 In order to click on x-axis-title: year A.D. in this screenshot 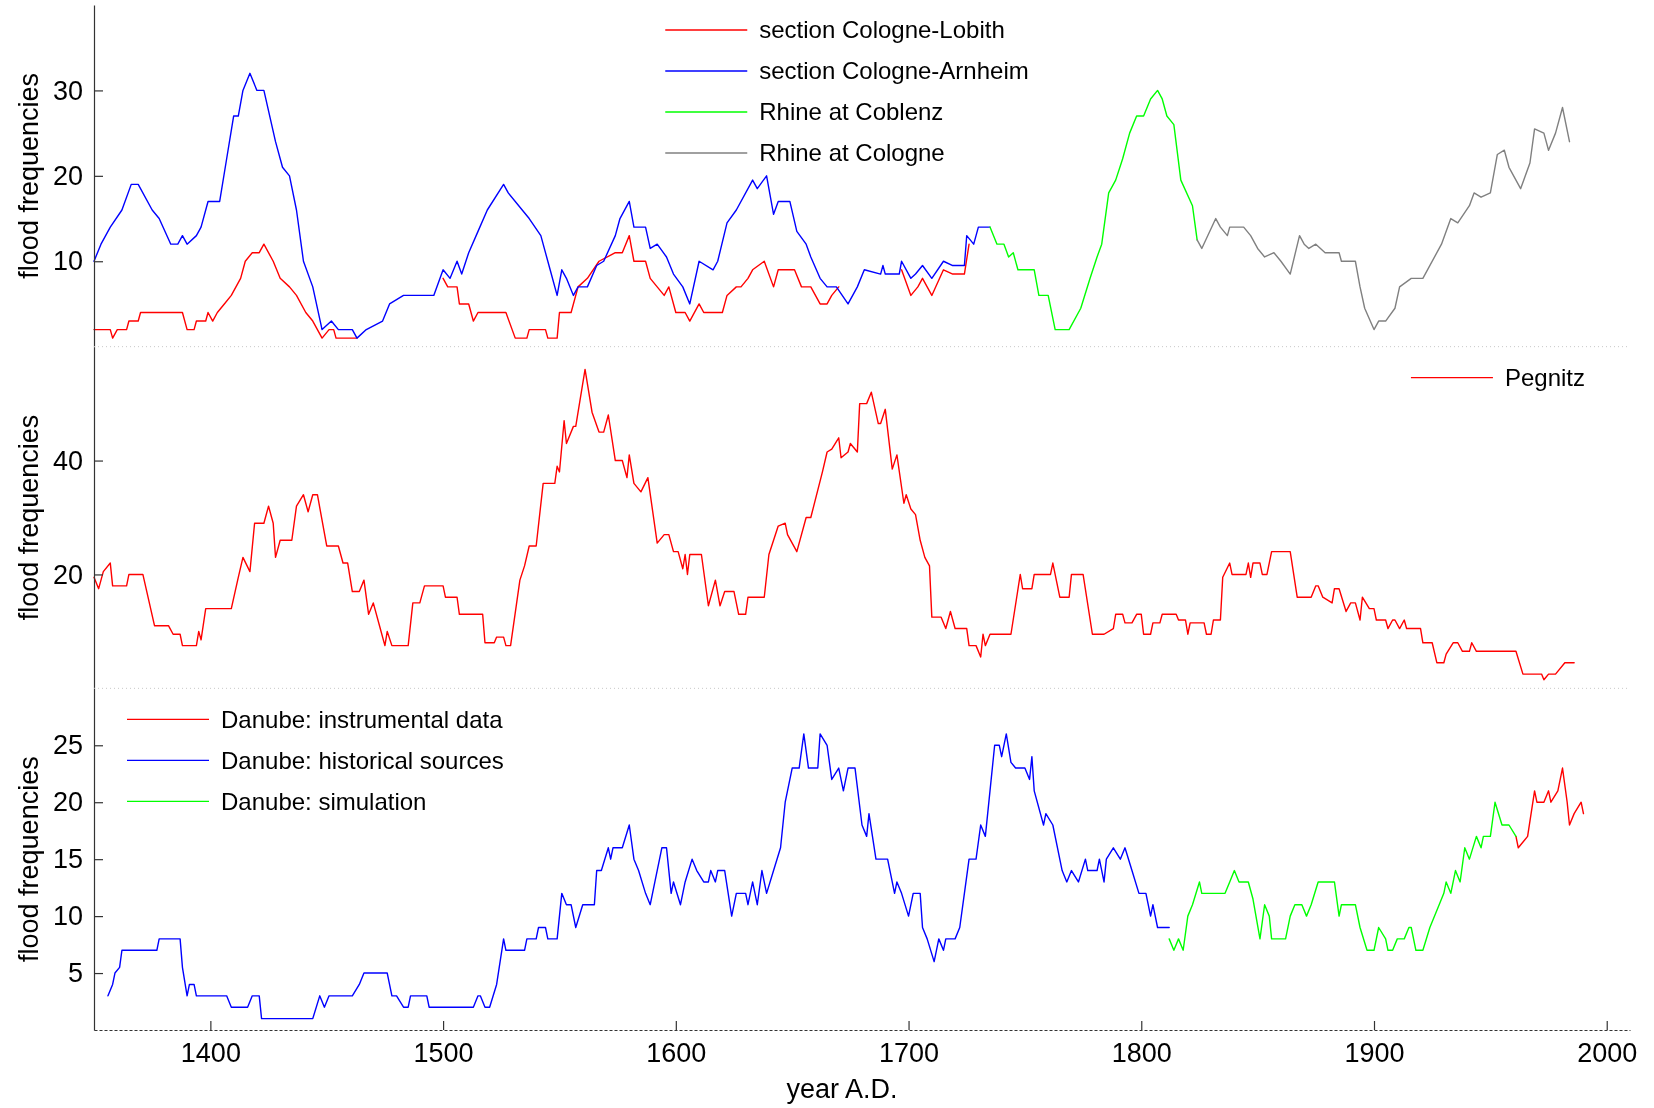, I will do `click(842, 1089)`.